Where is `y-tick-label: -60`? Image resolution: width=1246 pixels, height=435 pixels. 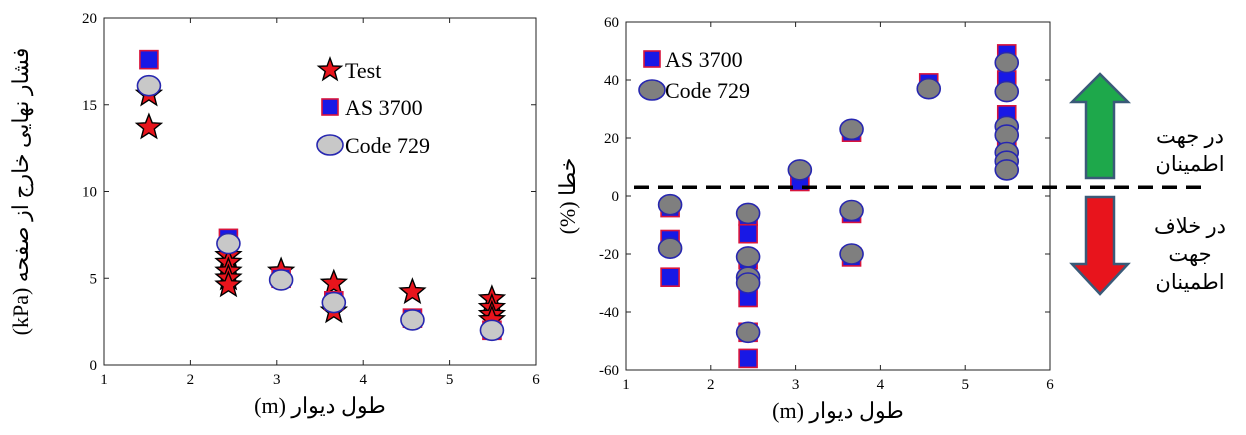 y-tick-label: -60 is located at coordinates (609, 371).